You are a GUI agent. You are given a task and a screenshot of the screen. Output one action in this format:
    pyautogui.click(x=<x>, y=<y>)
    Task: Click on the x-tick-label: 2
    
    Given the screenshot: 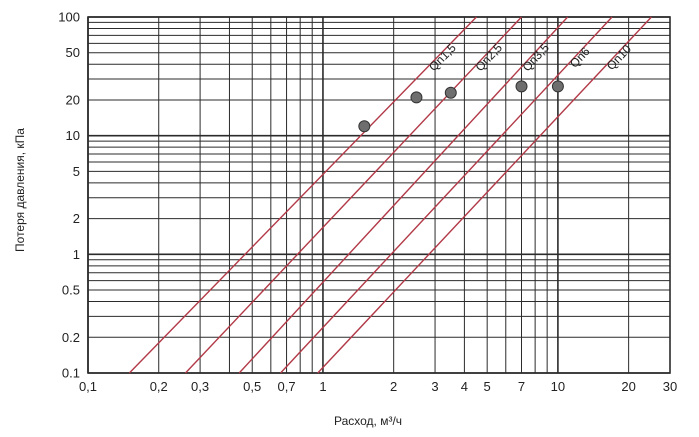 What is the action you would take?
    pyautogui.click(x=393, y=386)
    